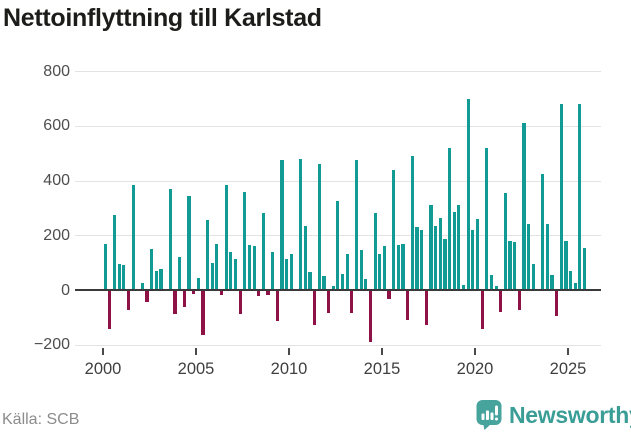 The height and width of the screenshot is (439, 631). What do you see at coordinates (41, 419) in the screenshot?
I see `source-note: Källa: SCB` at bounding box center [41, 419].